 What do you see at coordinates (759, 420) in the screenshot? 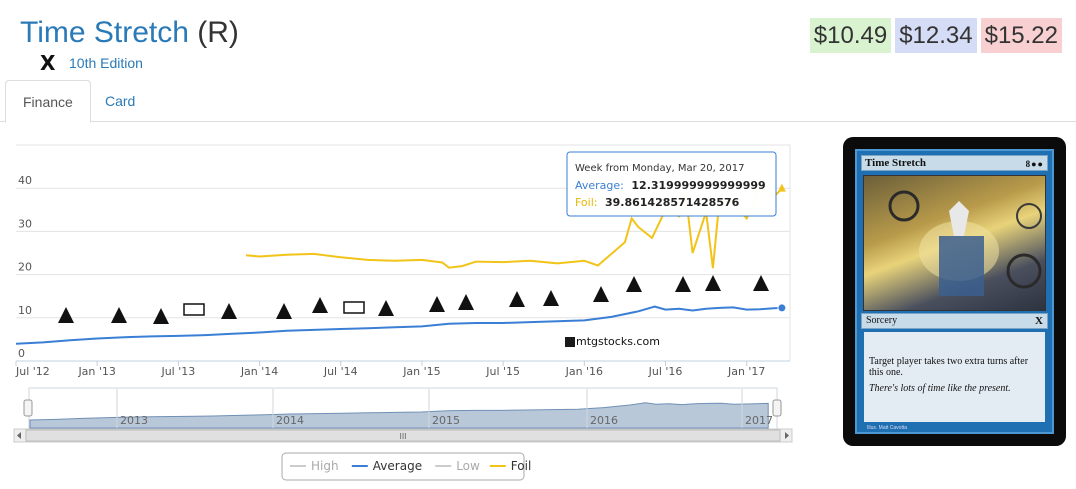
I see `navigator-year-label: 2017` at bounding box center [759, 420].